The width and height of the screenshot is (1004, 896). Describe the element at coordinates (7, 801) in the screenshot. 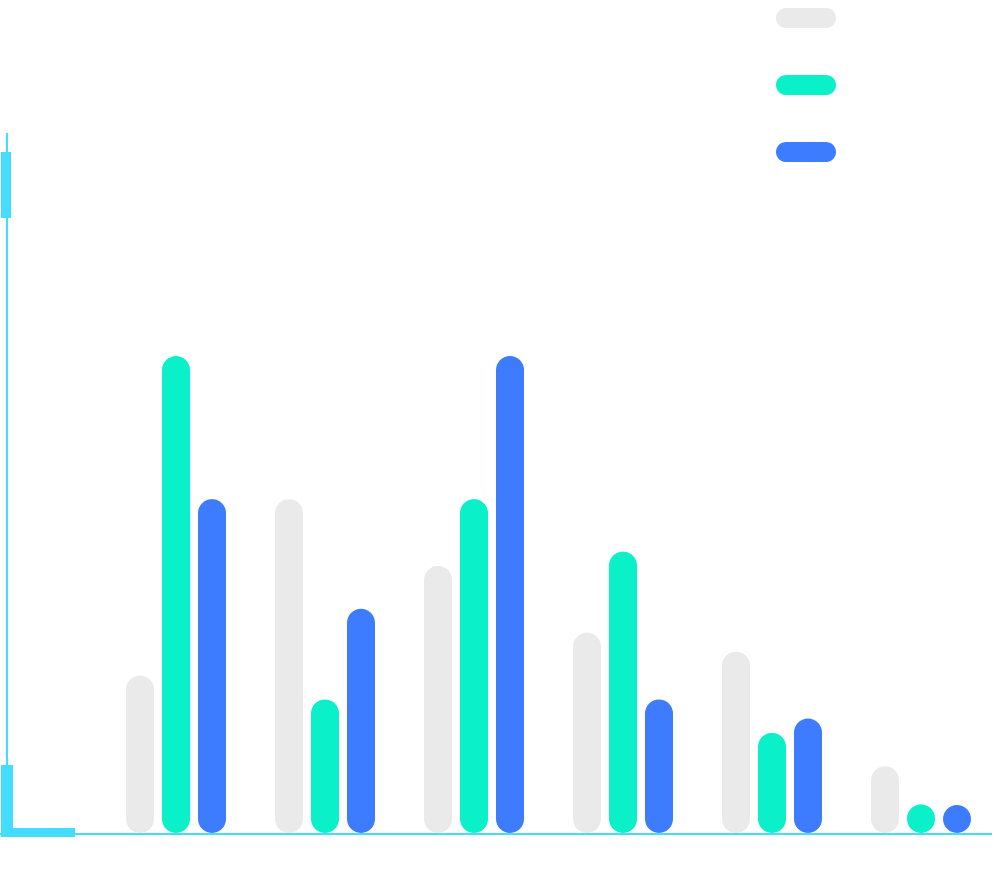

I see `y-axis-bottom-marker` at that location.